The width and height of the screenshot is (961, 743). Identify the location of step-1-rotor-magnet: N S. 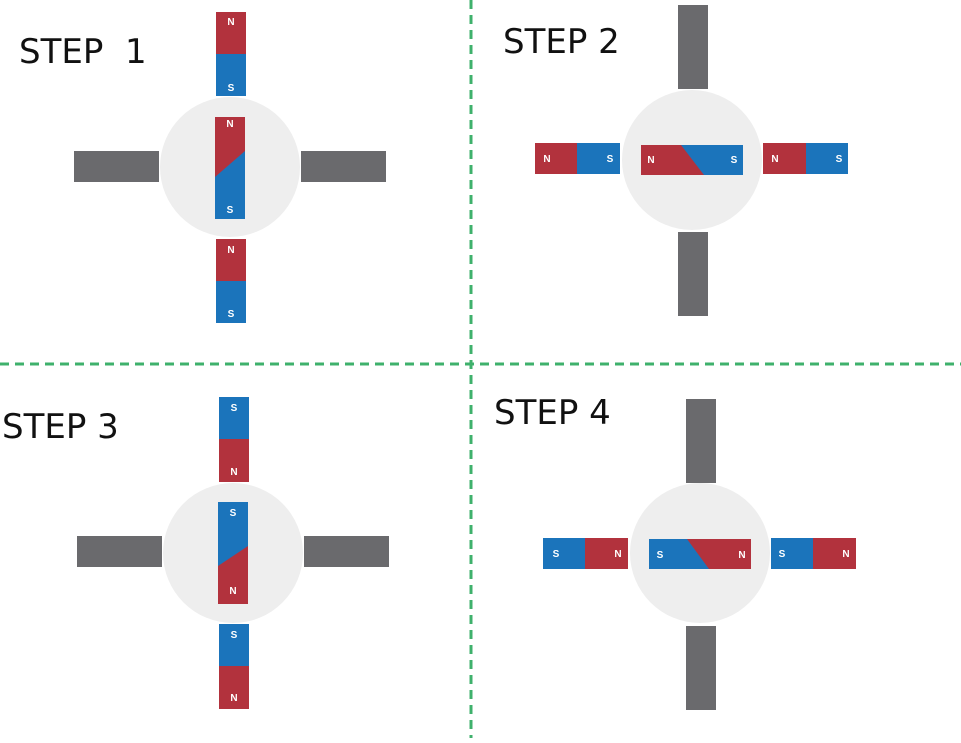
(230, 168).